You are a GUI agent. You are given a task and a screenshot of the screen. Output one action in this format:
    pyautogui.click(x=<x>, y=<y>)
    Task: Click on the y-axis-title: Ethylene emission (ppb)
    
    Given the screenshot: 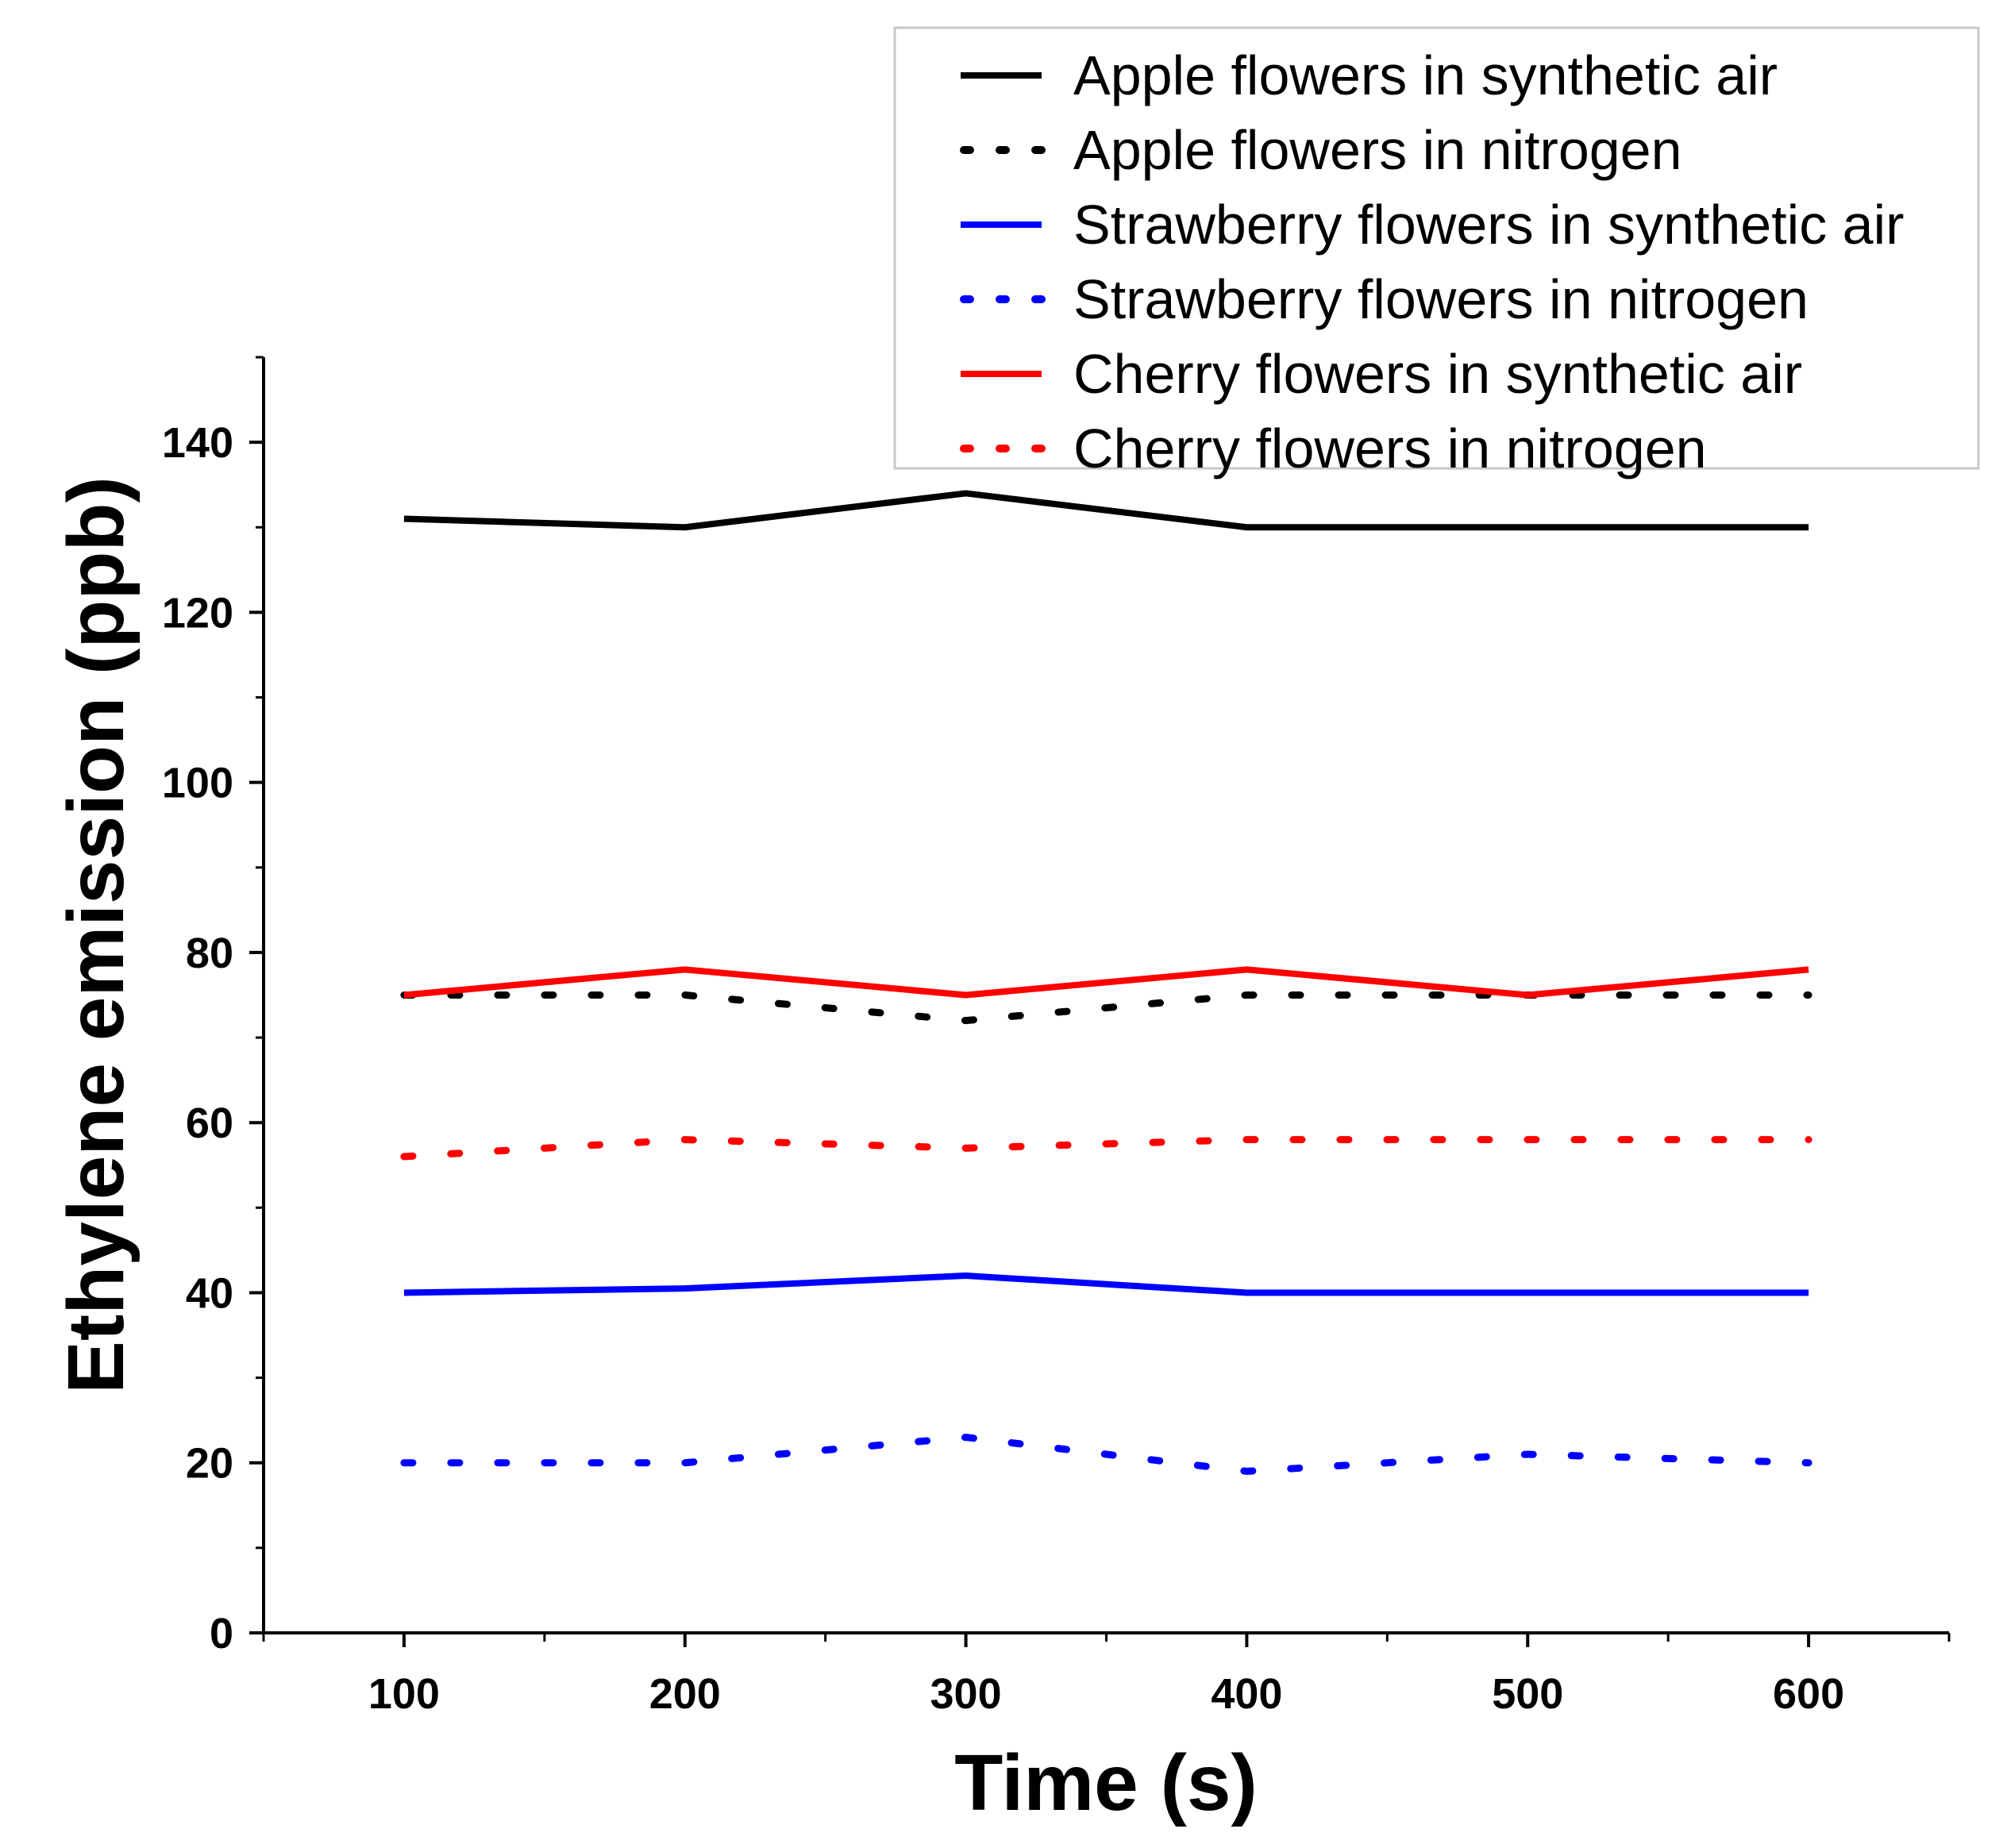 What is the action you would take?
    pyautogui.click(x=96, y=935)
    